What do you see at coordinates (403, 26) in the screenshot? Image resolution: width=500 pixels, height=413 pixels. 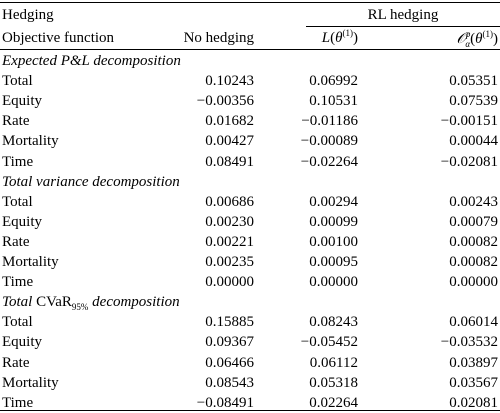 I see `rl-hedging-rule` at bounding box center [403, 26].